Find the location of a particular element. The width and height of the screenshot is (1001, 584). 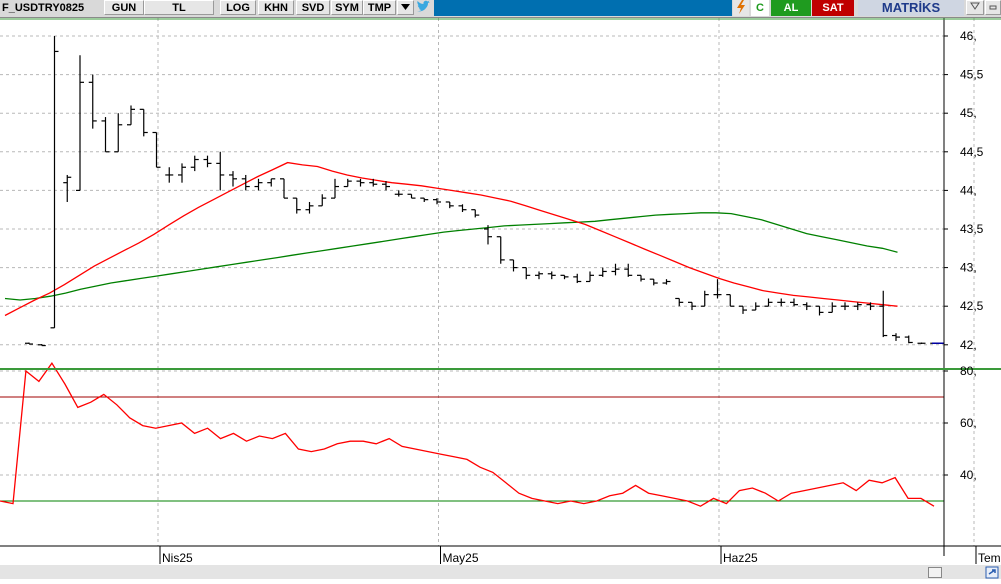

sym-button: SYM is located at coordinates (347, 7).